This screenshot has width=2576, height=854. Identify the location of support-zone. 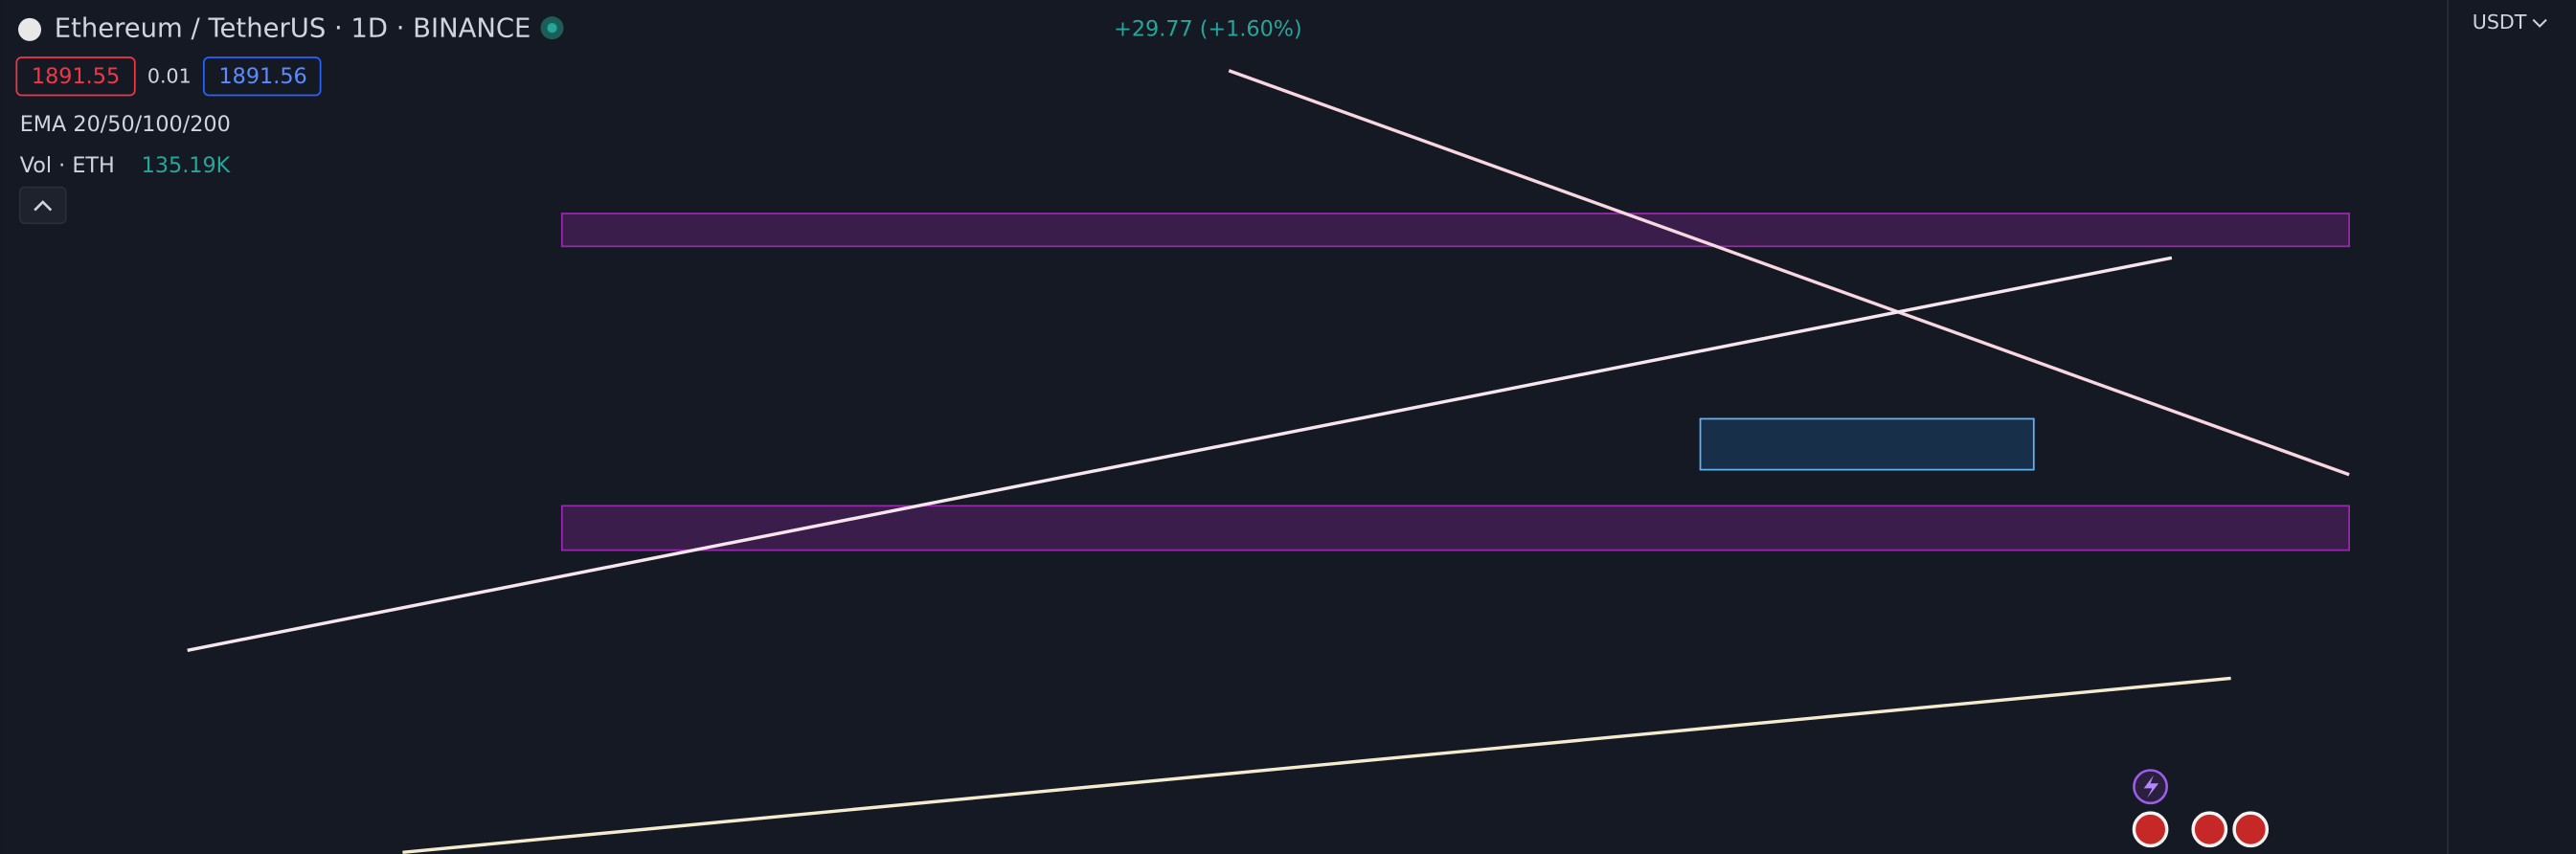
(1455, 528).